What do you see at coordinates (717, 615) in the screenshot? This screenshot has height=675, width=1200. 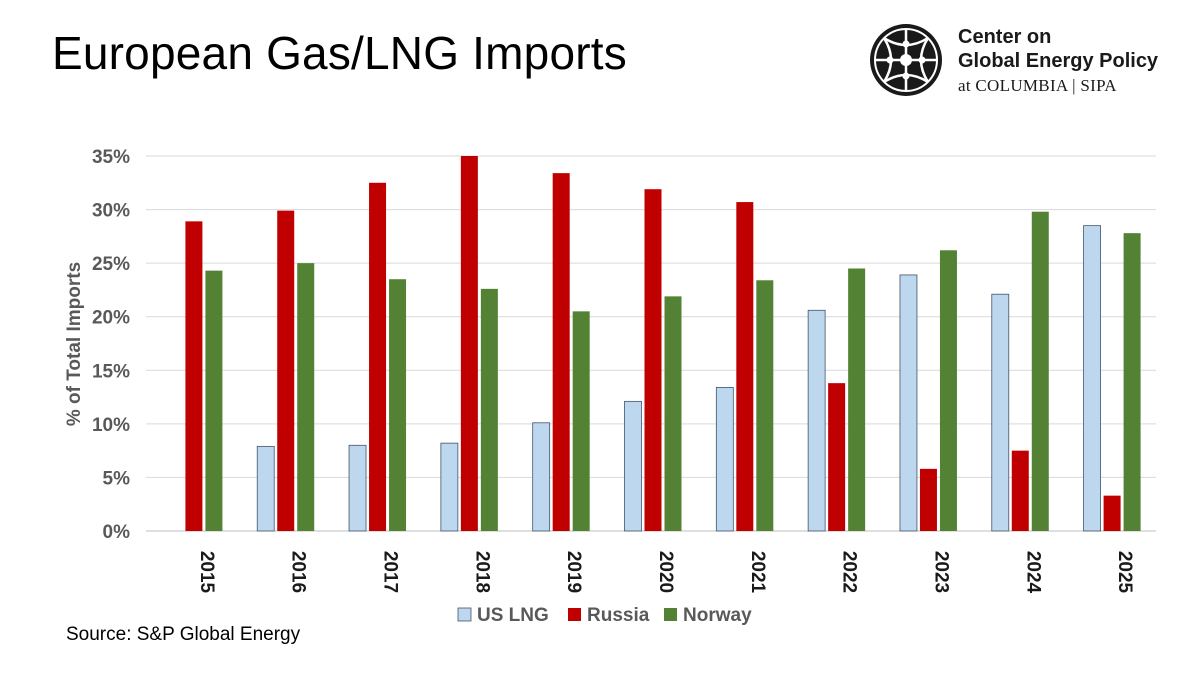 I see `legend-label-norway: Norway` at bounding box center [717, 615].